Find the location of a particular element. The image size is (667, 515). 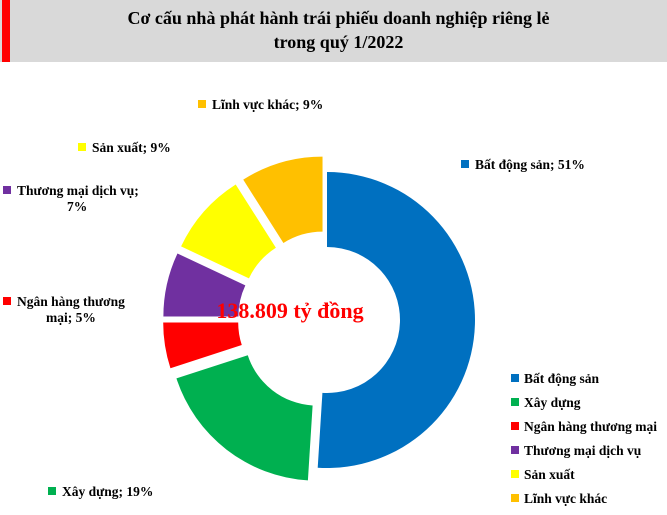

title-accent-bar is located at coordinates (6, 31).